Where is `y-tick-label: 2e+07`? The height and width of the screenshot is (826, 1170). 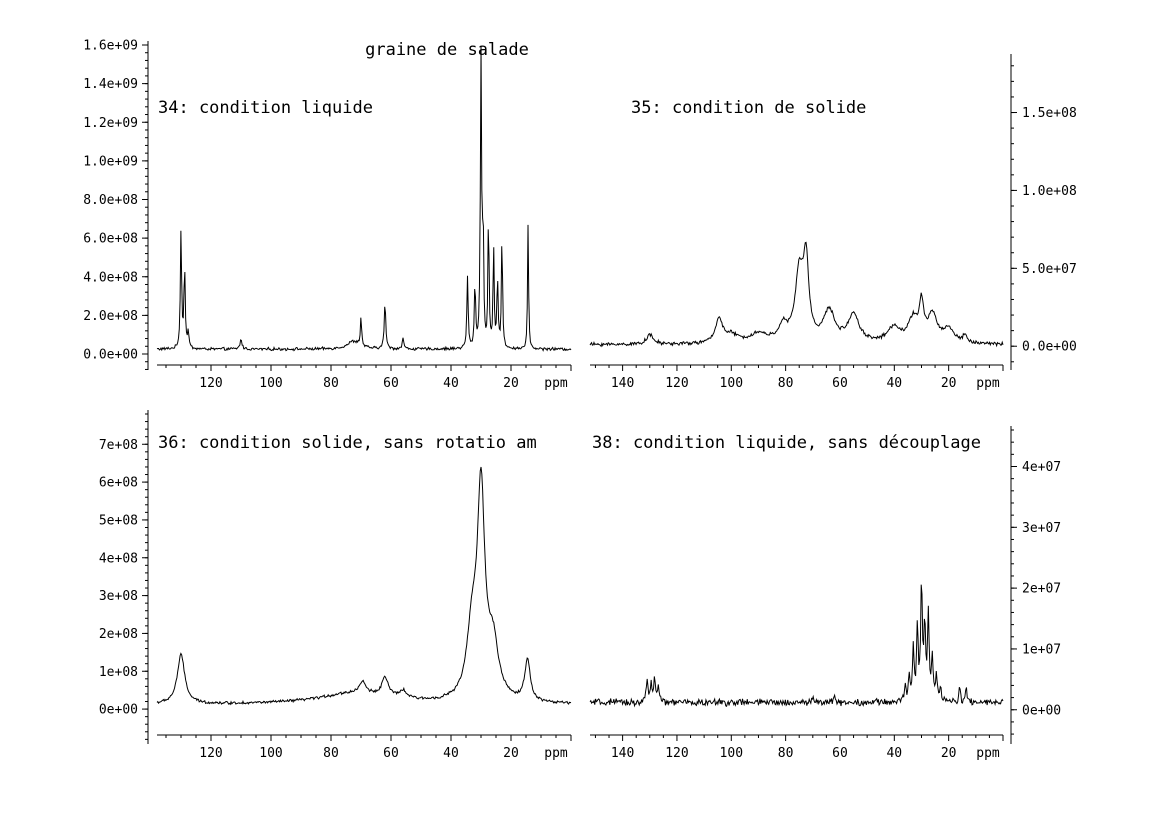 y-tick-label: 2e+07 is located at coordinates (1041, 589).